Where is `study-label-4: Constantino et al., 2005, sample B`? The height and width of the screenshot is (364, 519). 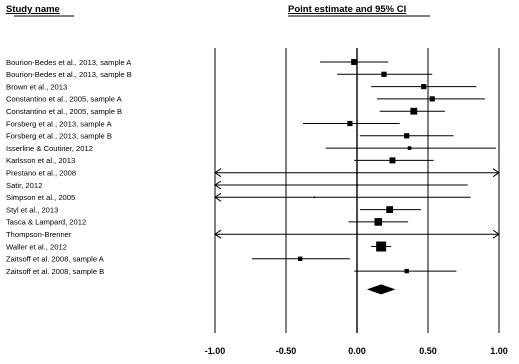 study-label-4: Constantino et al., 2005, sample B is located at coordinates (64, 111).